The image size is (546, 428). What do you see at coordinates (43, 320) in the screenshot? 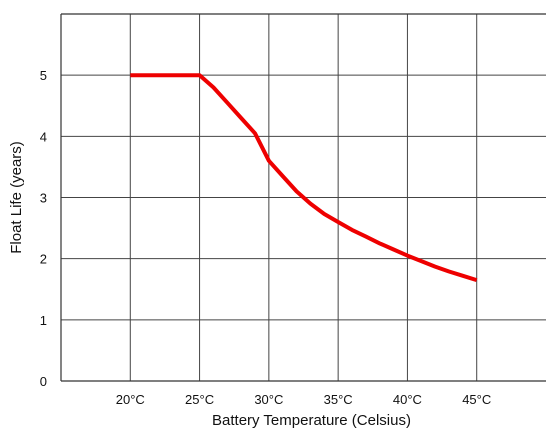
I see `y-tick-label: 1` at bounding box center [43, 320].